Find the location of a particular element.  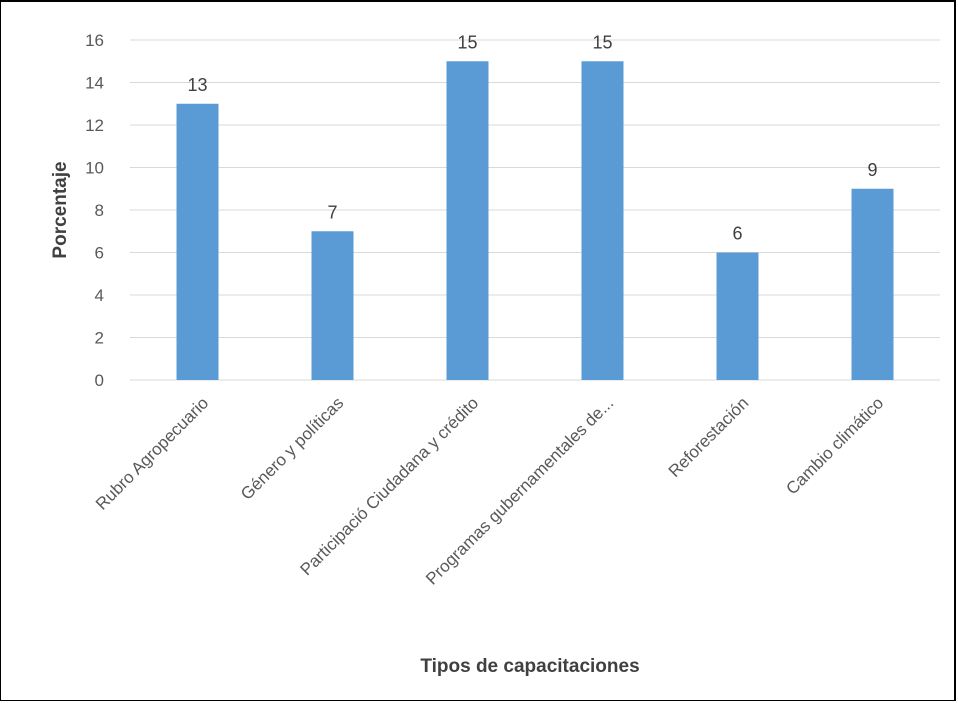

category-label: Cambio climático is located at coordinates (834, 445).